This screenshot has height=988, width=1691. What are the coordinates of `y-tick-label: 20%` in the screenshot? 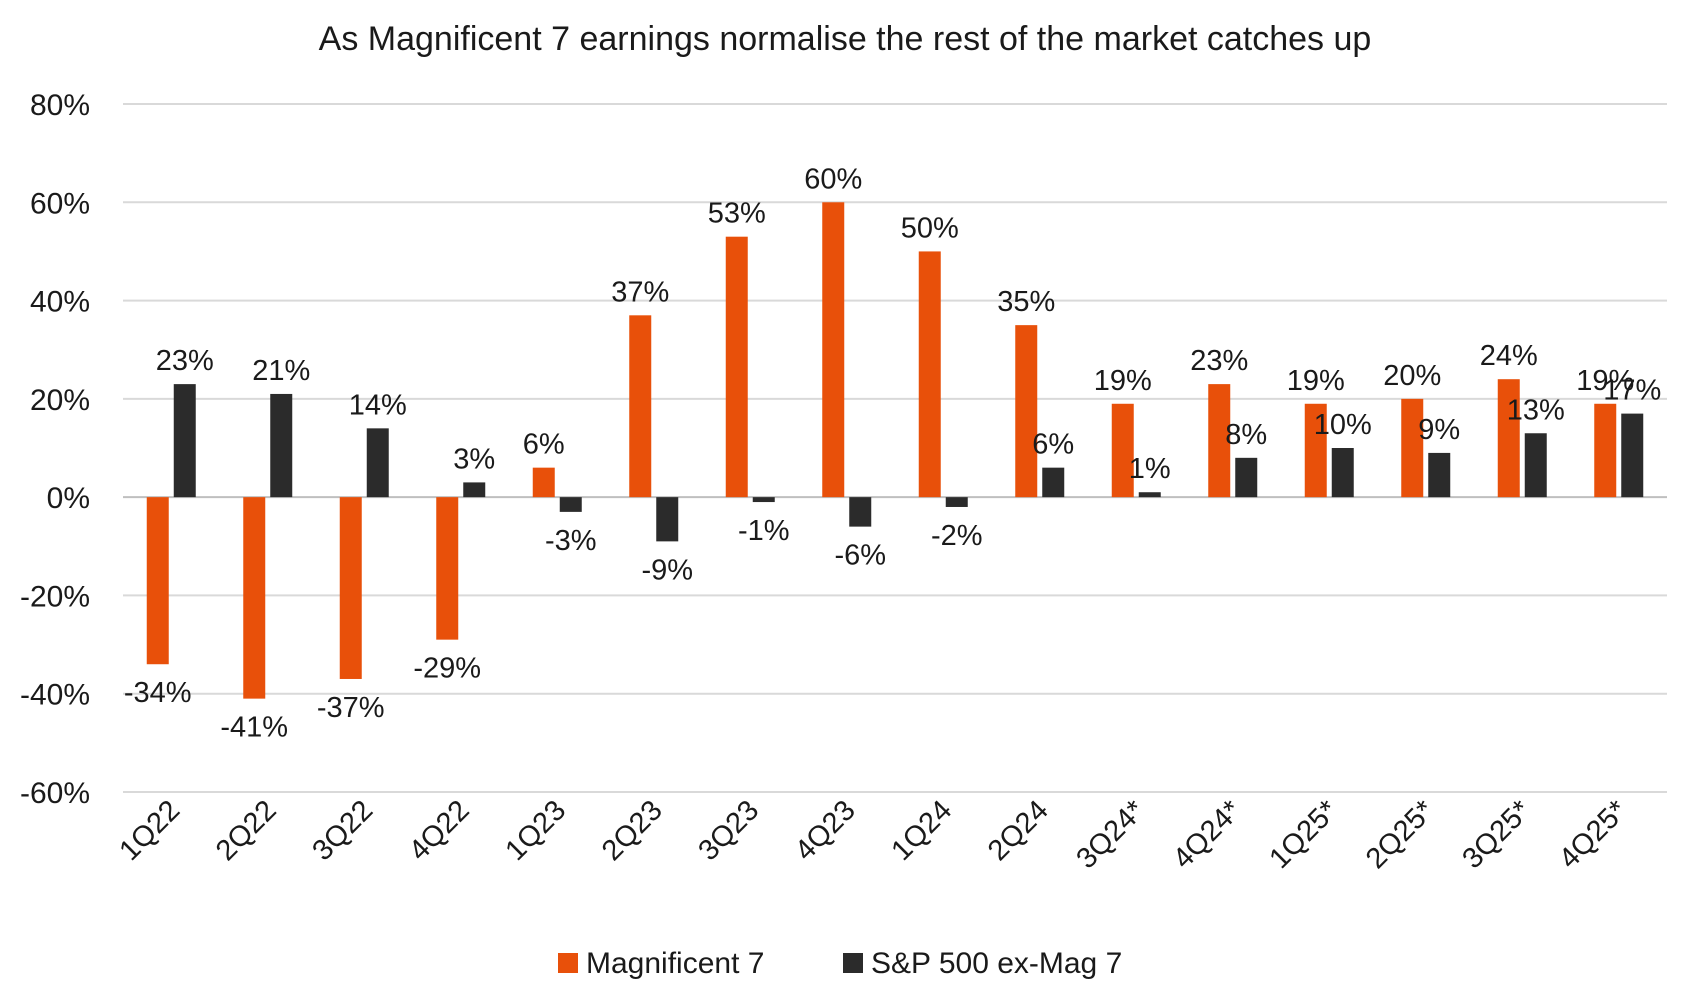 It's located at (60, 400).